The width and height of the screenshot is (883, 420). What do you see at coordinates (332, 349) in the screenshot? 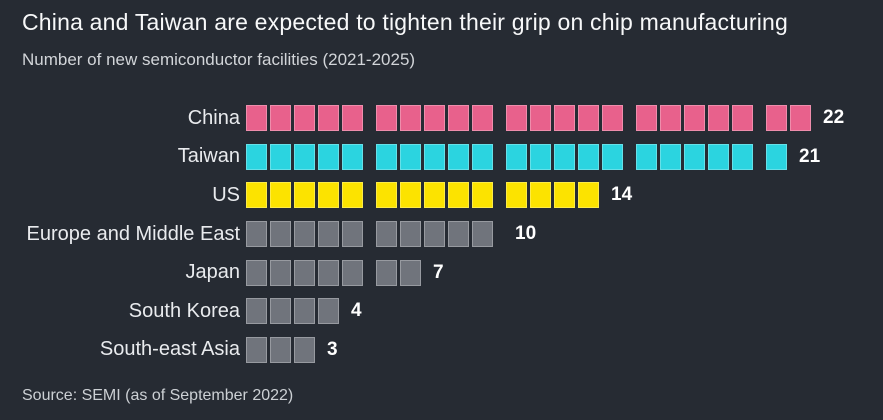
I see `row-value: 3` at bounding box center [332, 349].